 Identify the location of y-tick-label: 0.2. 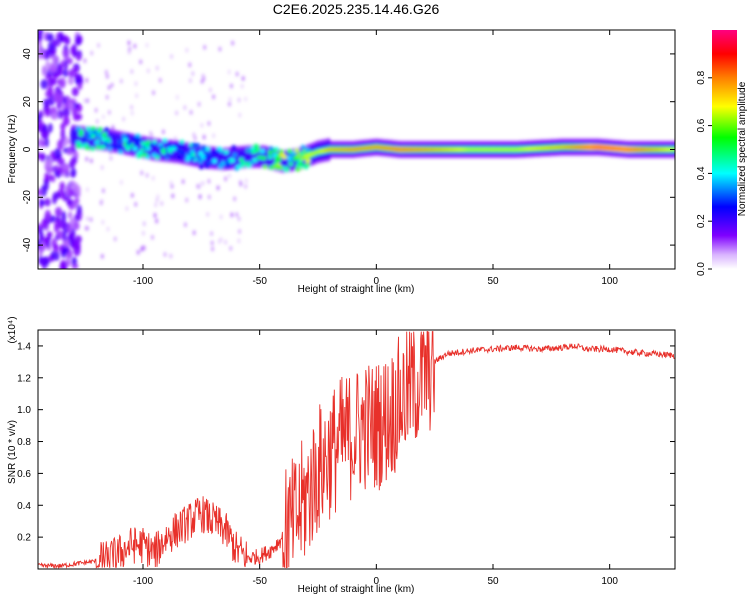
(24, 538).